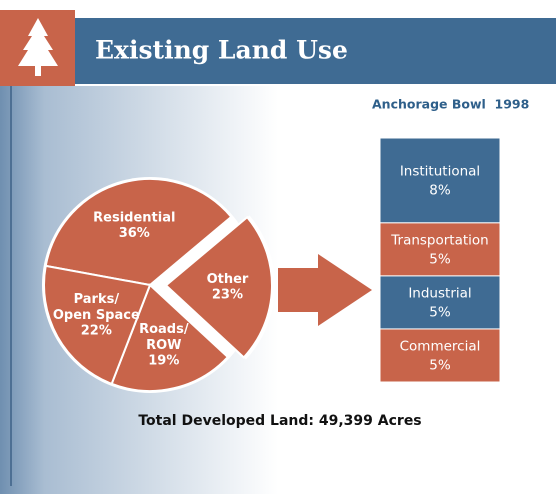 The height and width of the screenshot is (498, 556). Describe the element at coordinates (164, 336) in the screenshot. I see `slice-label: Roads/ROW` at that location.